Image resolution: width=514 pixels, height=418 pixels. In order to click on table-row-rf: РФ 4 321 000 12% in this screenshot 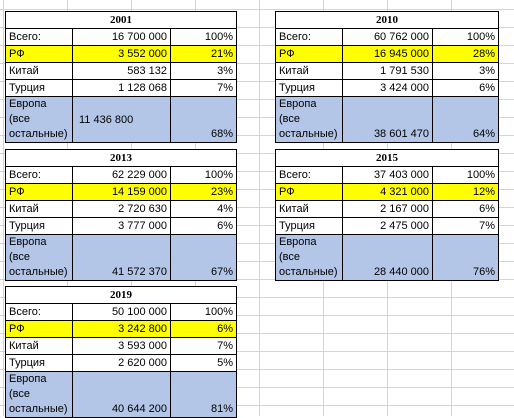, I will do `click(387, 192)`.